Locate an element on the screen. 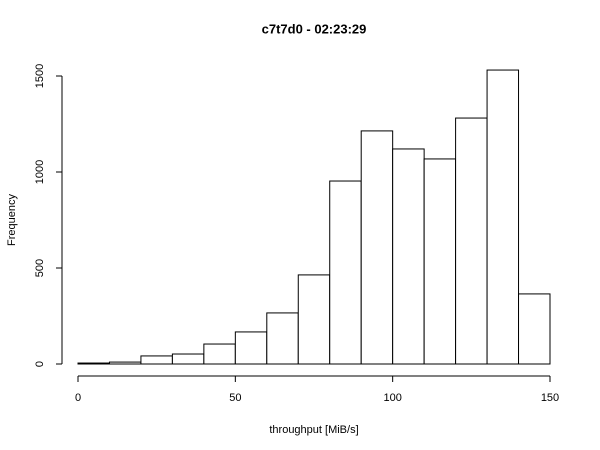 The width and height of the screenshot is (600, 450). x-axis-label: throughput [MiB/s] is located at coordinates (313, 430).